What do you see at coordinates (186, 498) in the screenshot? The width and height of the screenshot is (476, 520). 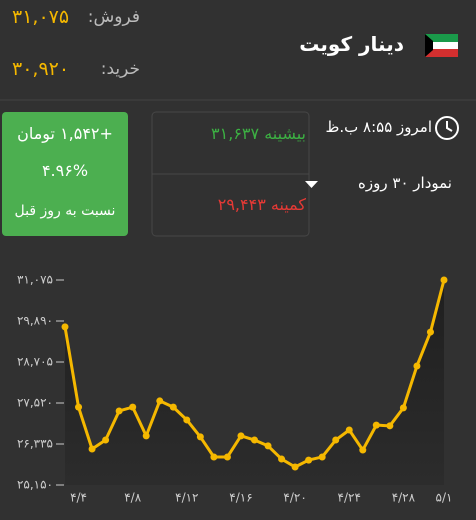 I see `x-tick-label: ۴/۱۲` at bounding box center [186, 498].